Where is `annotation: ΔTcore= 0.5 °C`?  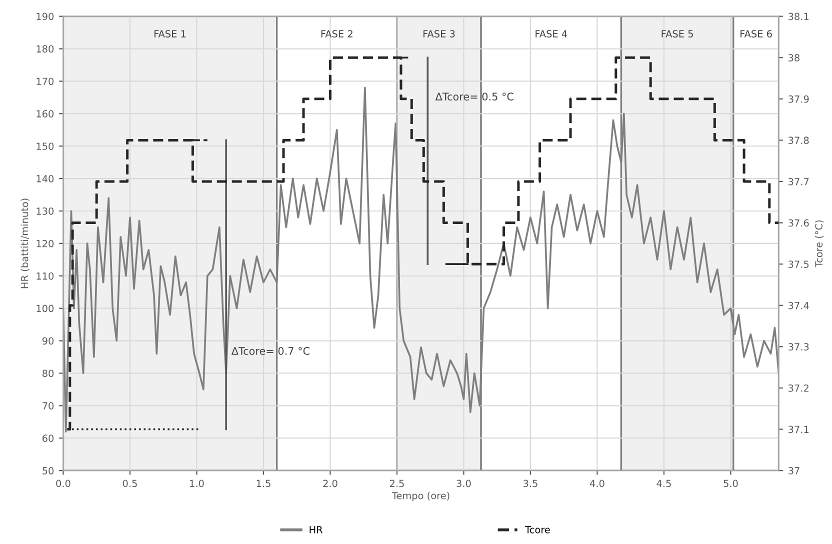
annotation: ΔTcore= 0.5 °C is located at coordinates (474, 96).